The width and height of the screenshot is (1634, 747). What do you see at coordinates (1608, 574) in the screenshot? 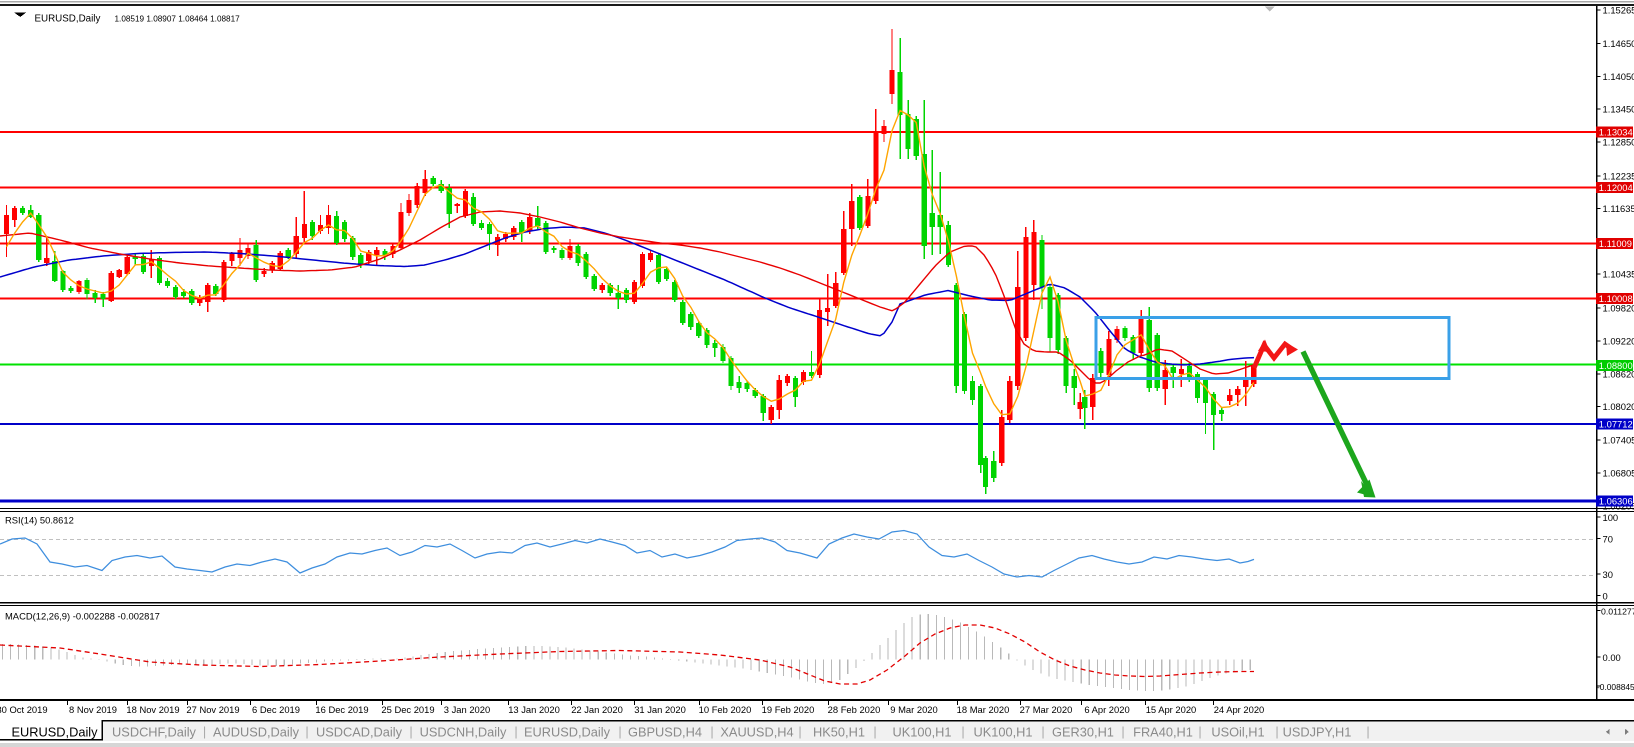
I see `svg-text: 30` at bounding box center [1608, 574].